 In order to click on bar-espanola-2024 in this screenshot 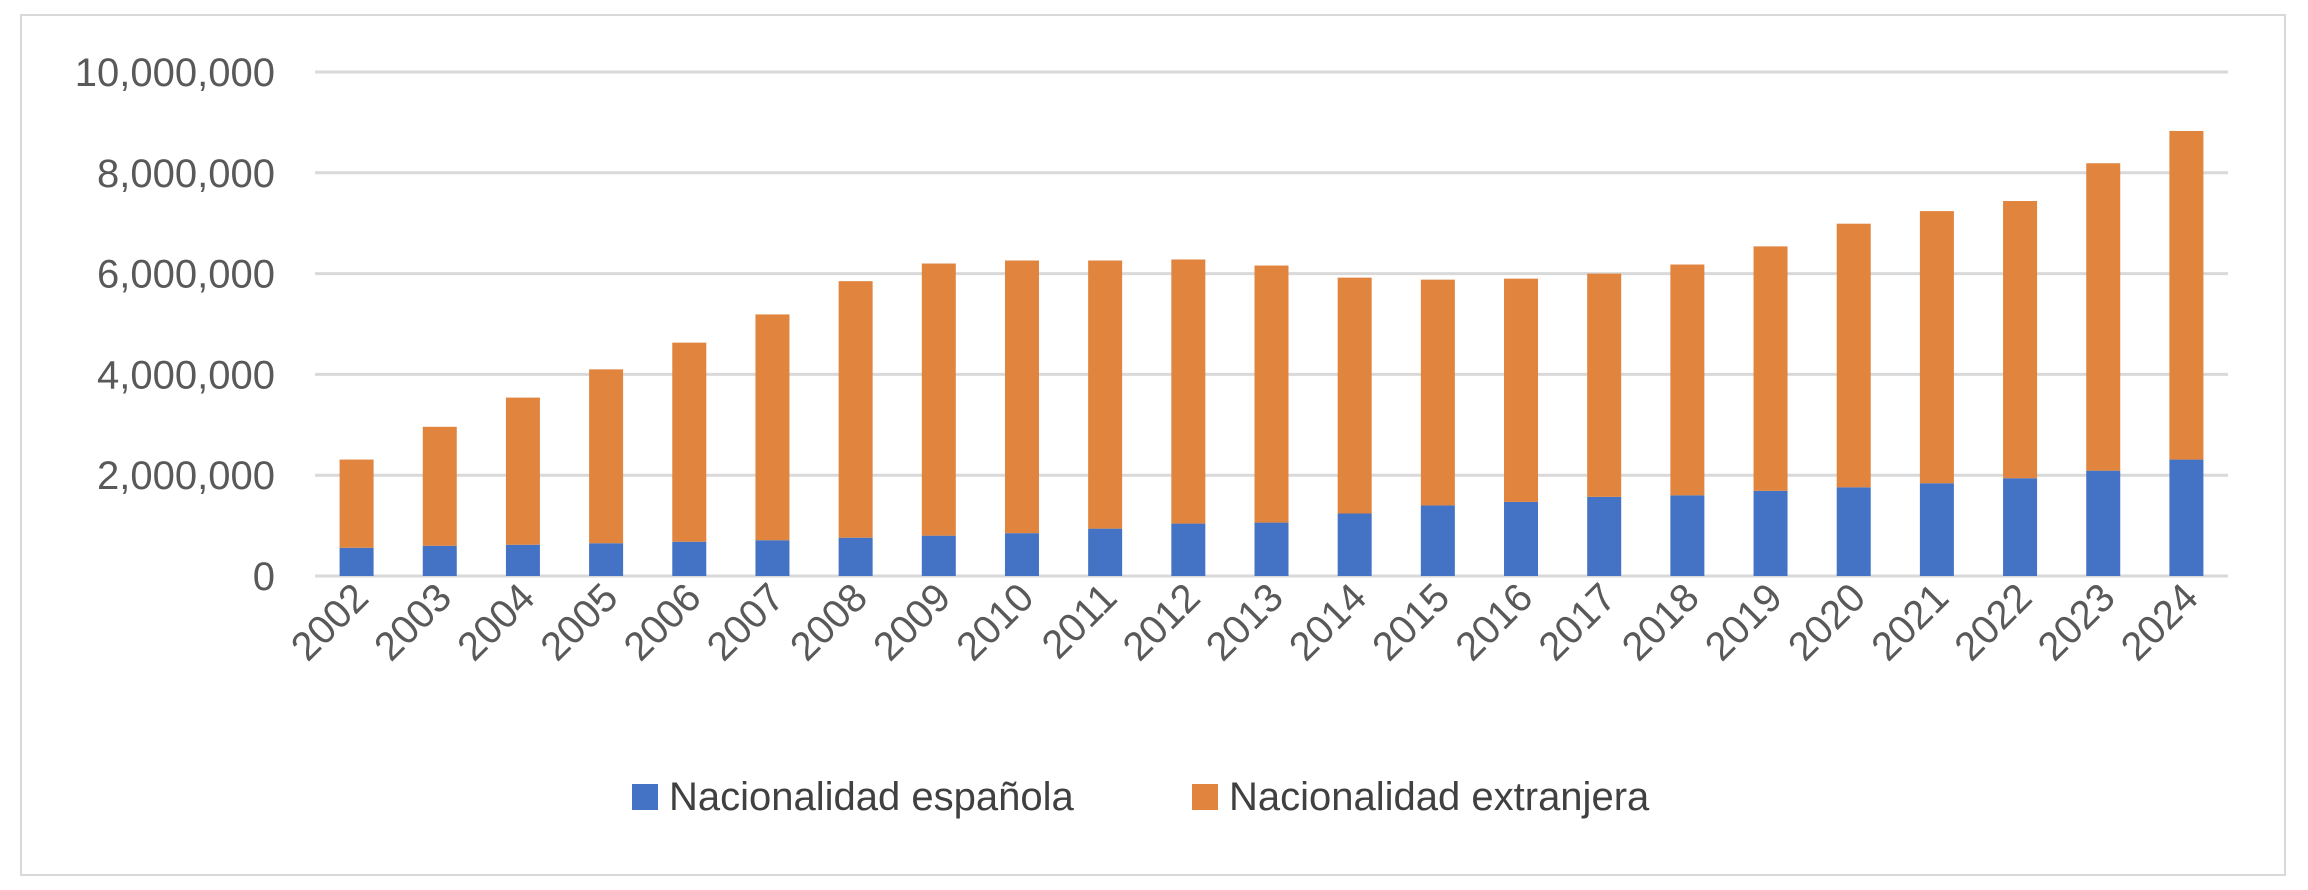, I will do `click(2186, 517)`.